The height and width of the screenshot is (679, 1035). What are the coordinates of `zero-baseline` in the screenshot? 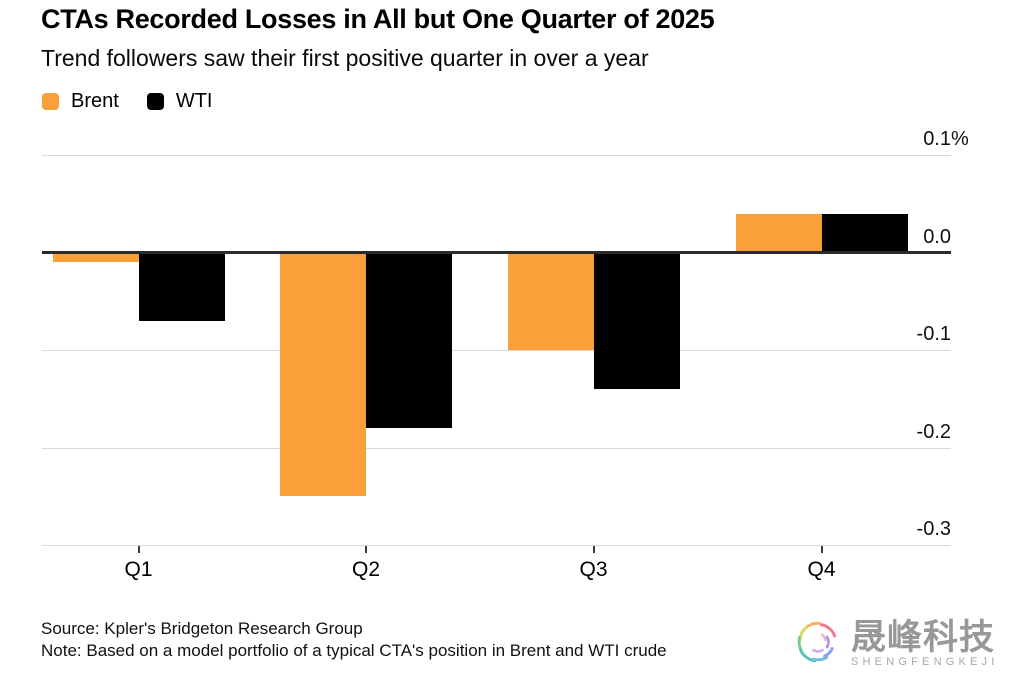 It's located at (496, 252).